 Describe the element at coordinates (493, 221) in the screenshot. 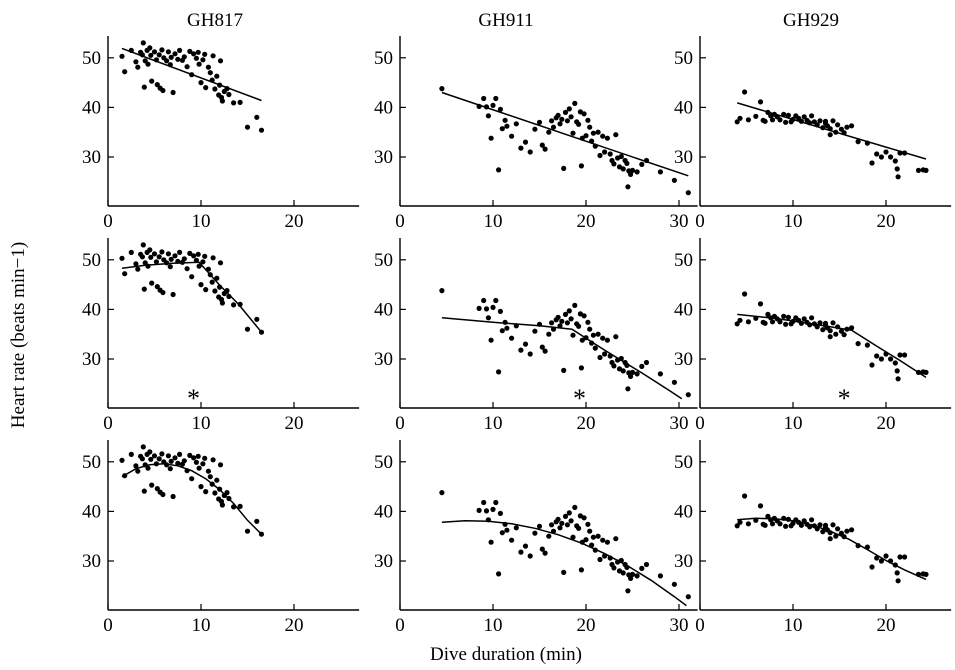

I see `x-tick-label: 10` at that location.